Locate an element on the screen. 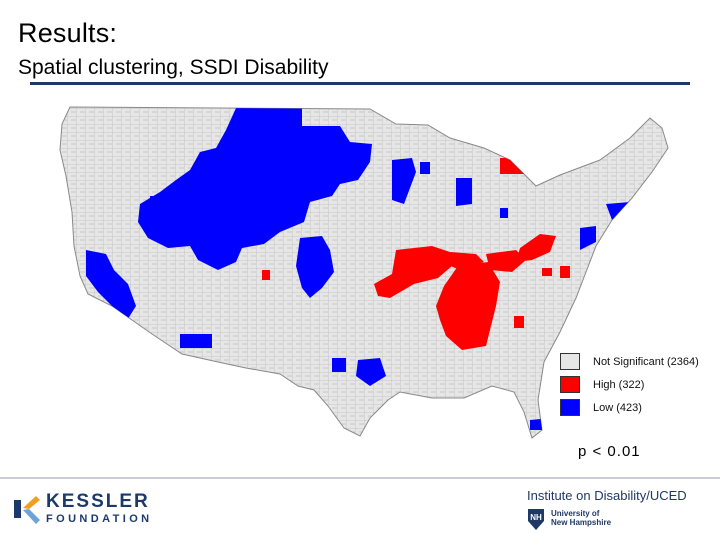 This screenshot has width=720, height=540. legend-item-low: Low (423) is located at coordinates (635, 407).